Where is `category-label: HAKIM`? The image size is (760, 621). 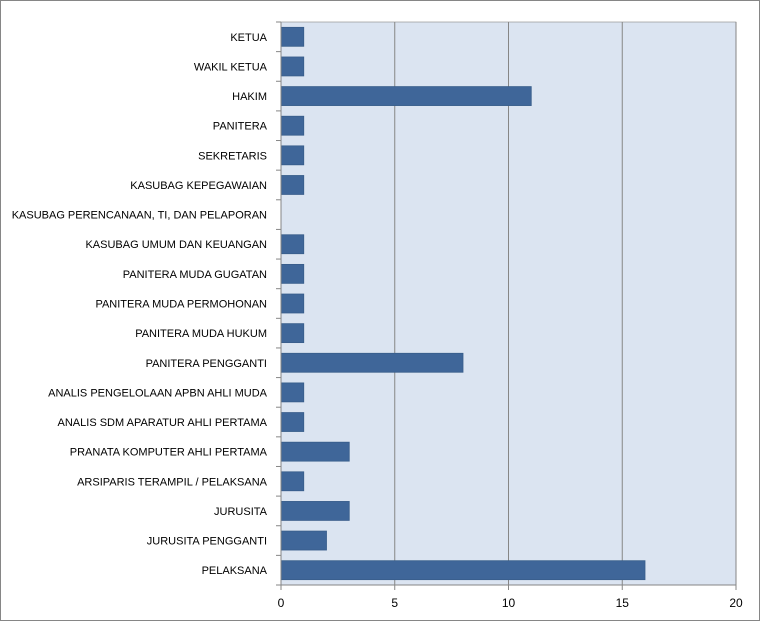 category-label: HAKIM is located at coordinates (249, 97).